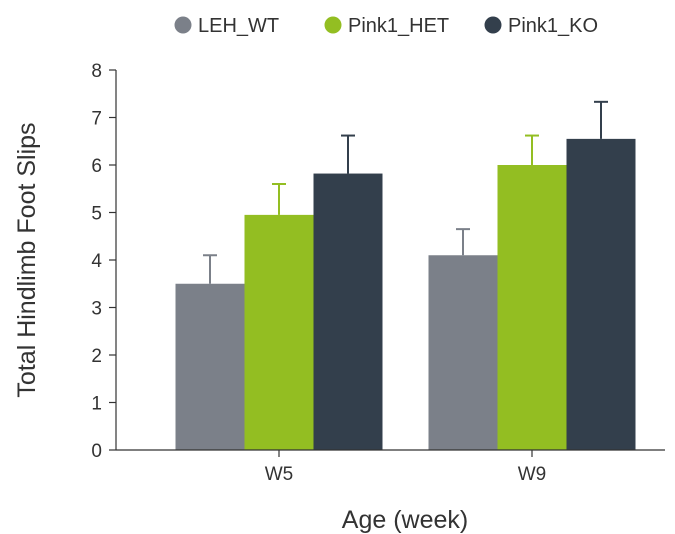 This screenshot has height=534, width=675. Describe the element at coordinates (104, 261) in the screenshot. I see `y-axis: 0 1 2 3 4 5 6 7 8` at that location.